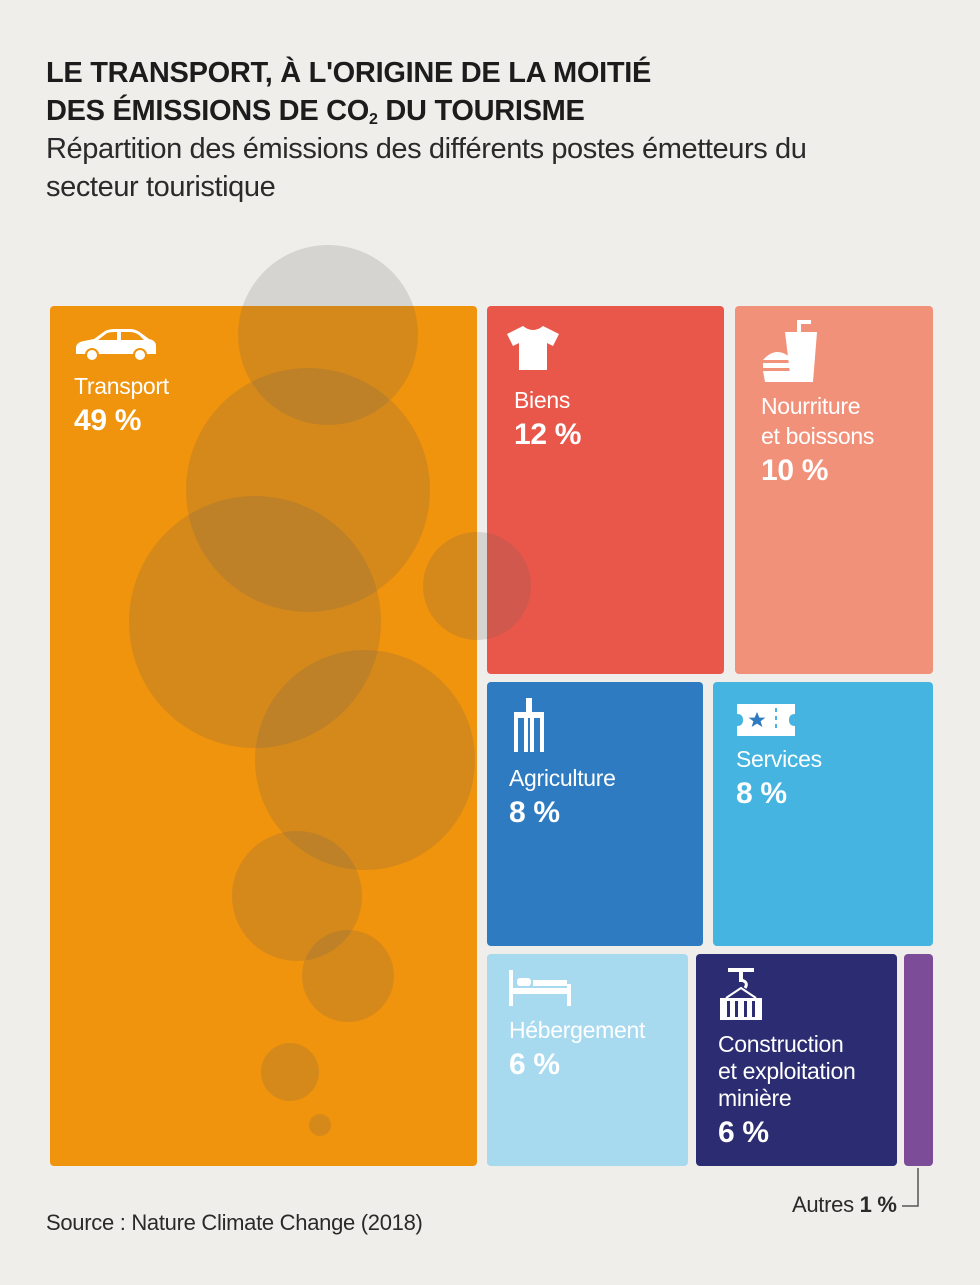 The width and height of the screenshot is (980, 1285). What do you see at coordinates (910, 1187) in the screenshot?
I see `autres-leader-line` at bounding box center [910, 1187].